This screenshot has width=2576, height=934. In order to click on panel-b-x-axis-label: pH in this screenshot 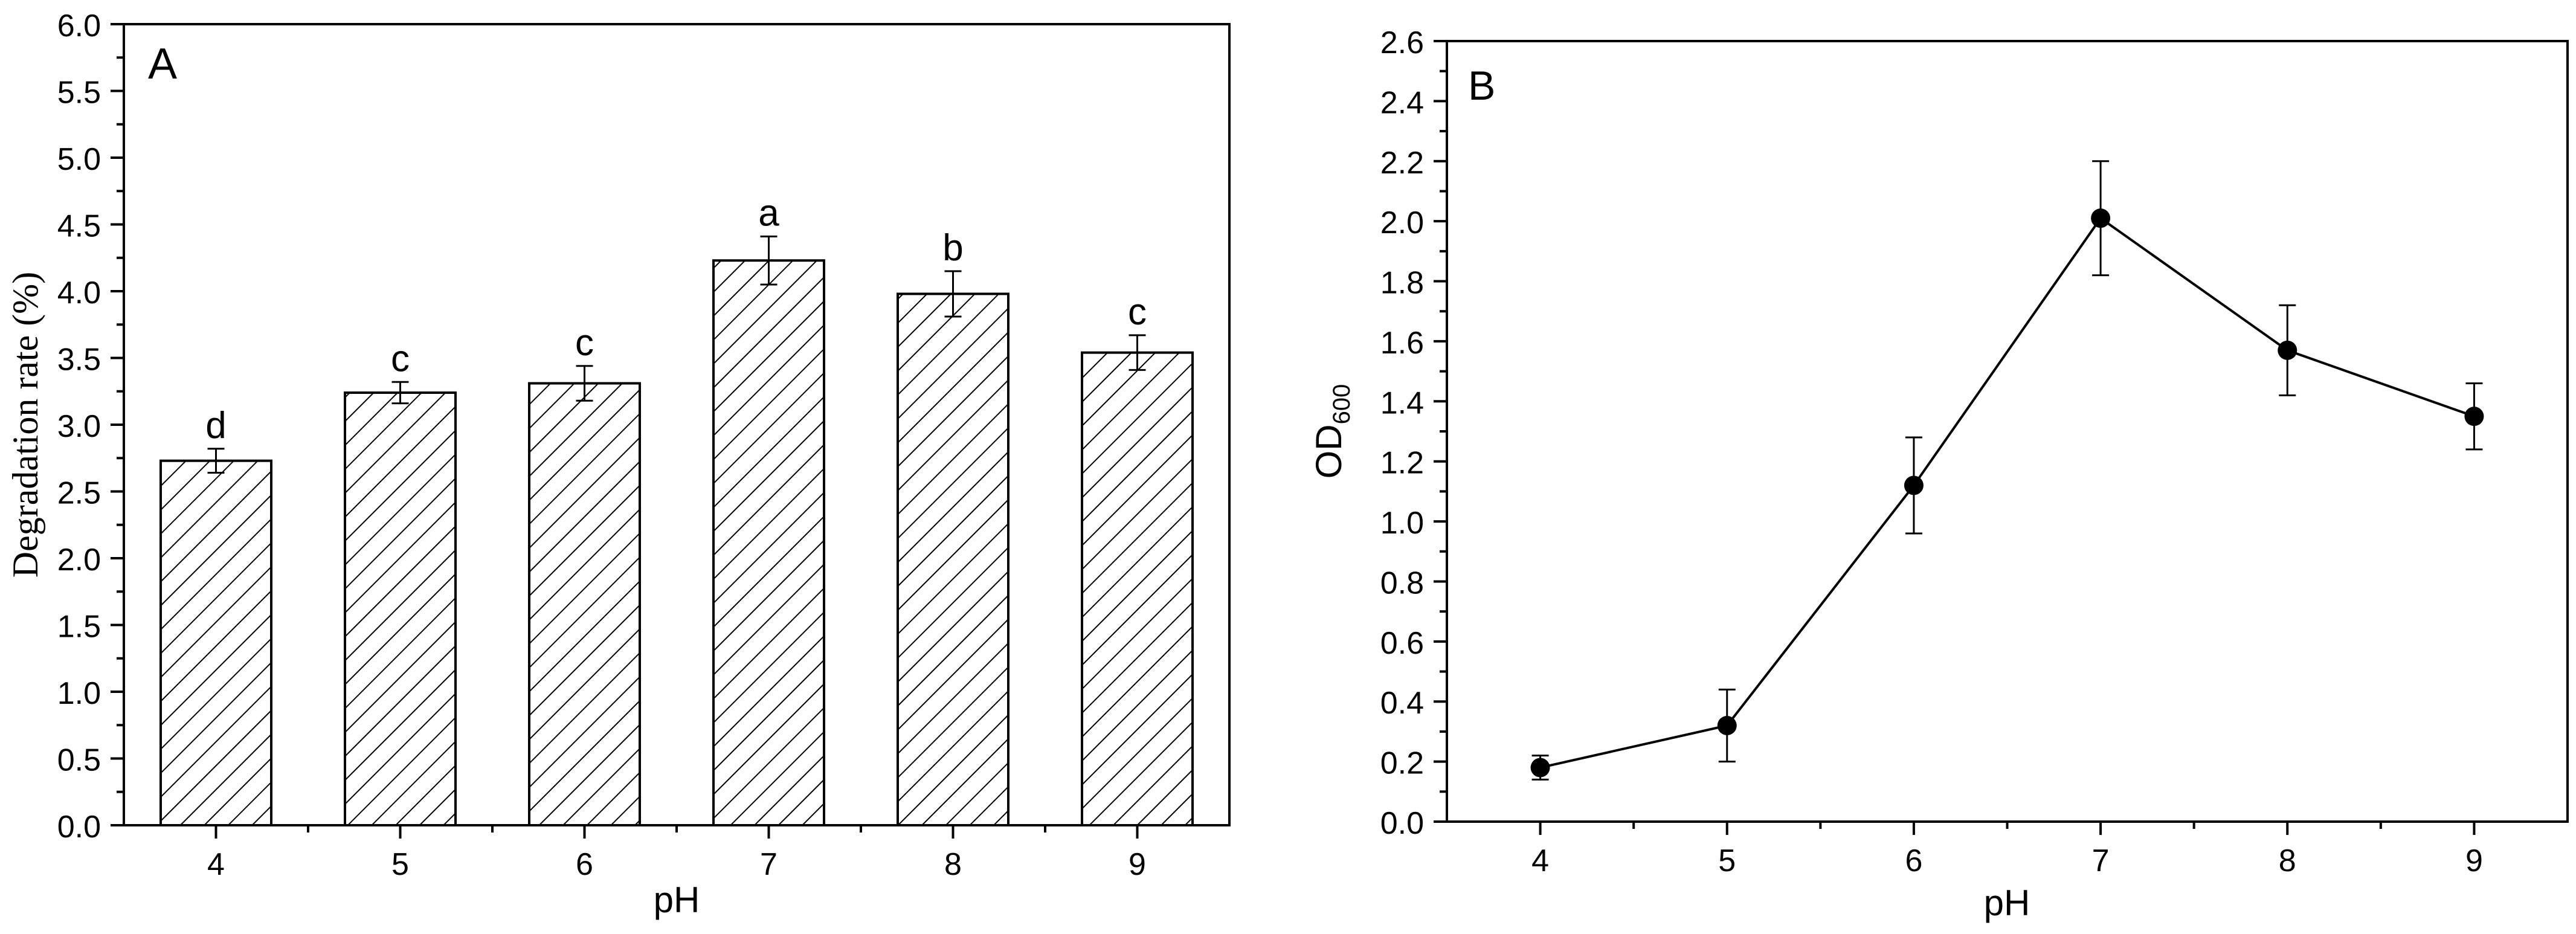, I will do `click(2007, 903)`.